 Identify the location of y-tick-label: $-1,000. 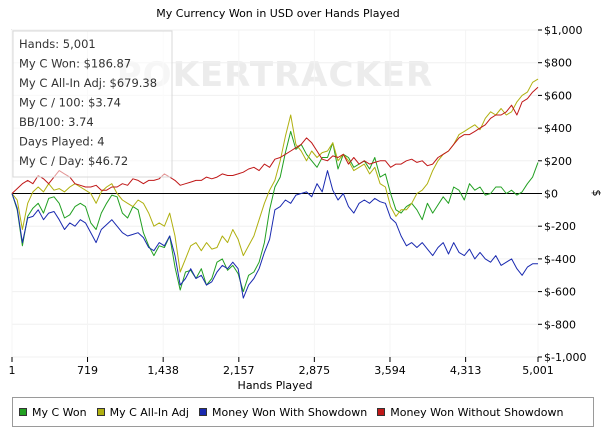
(565, 357).